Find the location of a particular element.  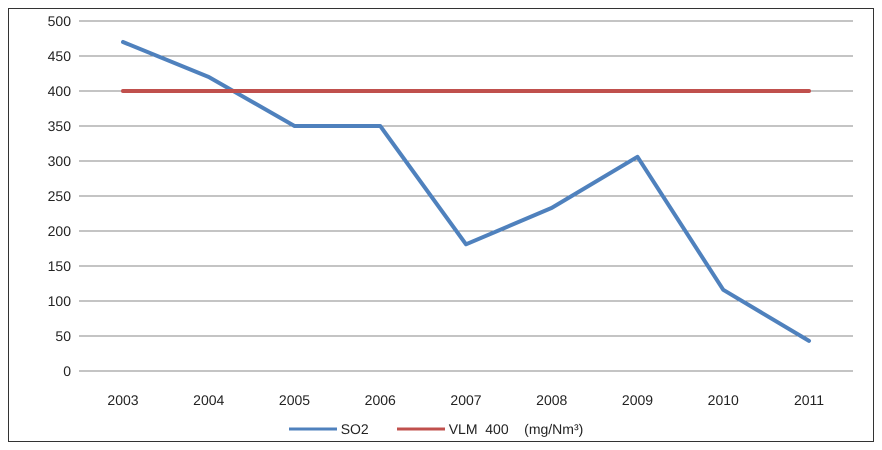

x-tick-label: 2006 is located at coordinates (380, 400).